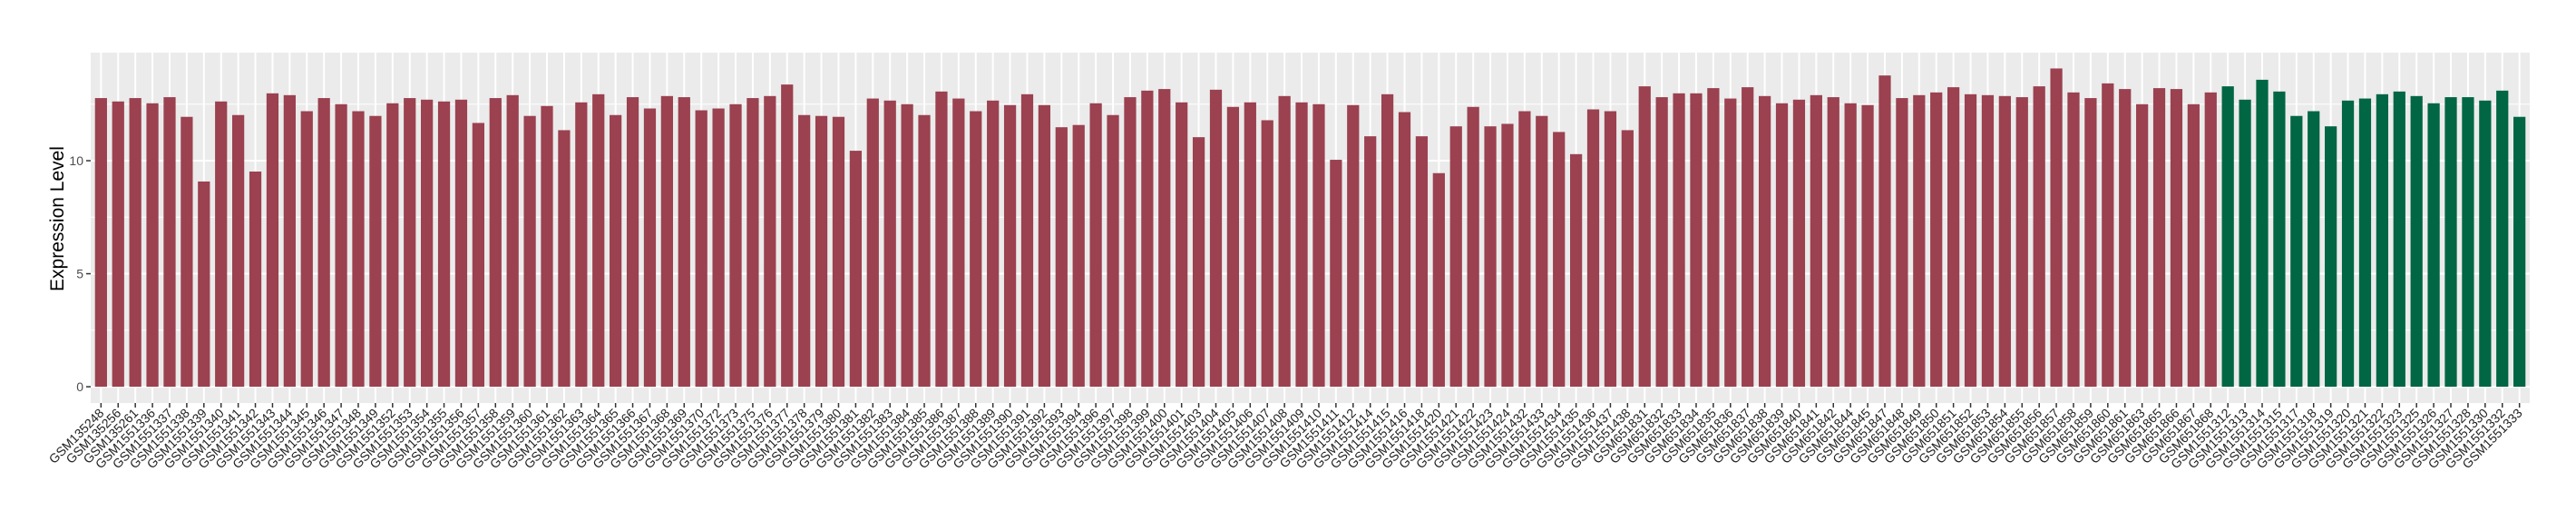 The width and height of the screenshot is (2576, 531). I want to click on y-tick-label: 10, so click(76, 160).